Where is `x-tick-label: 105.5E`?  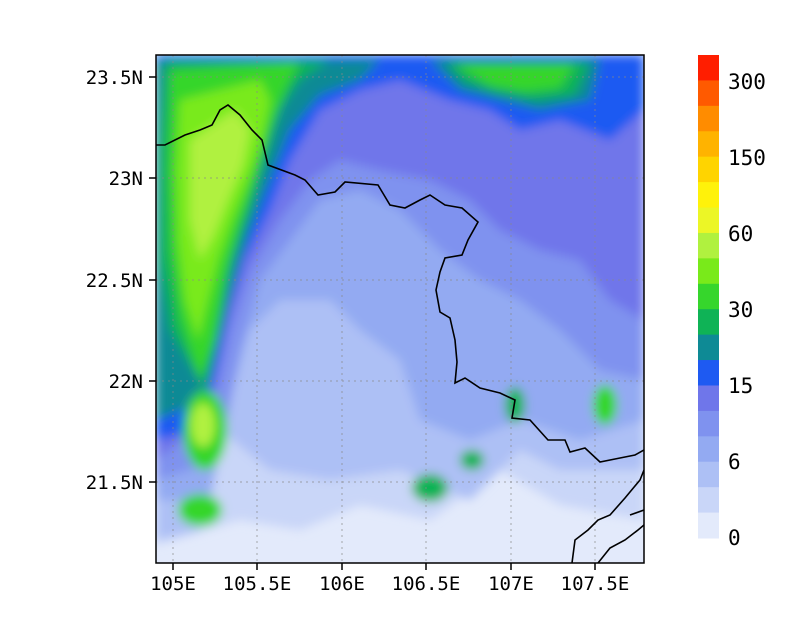 x-tick-label: 105.5E is located at coordinates (257, 584).